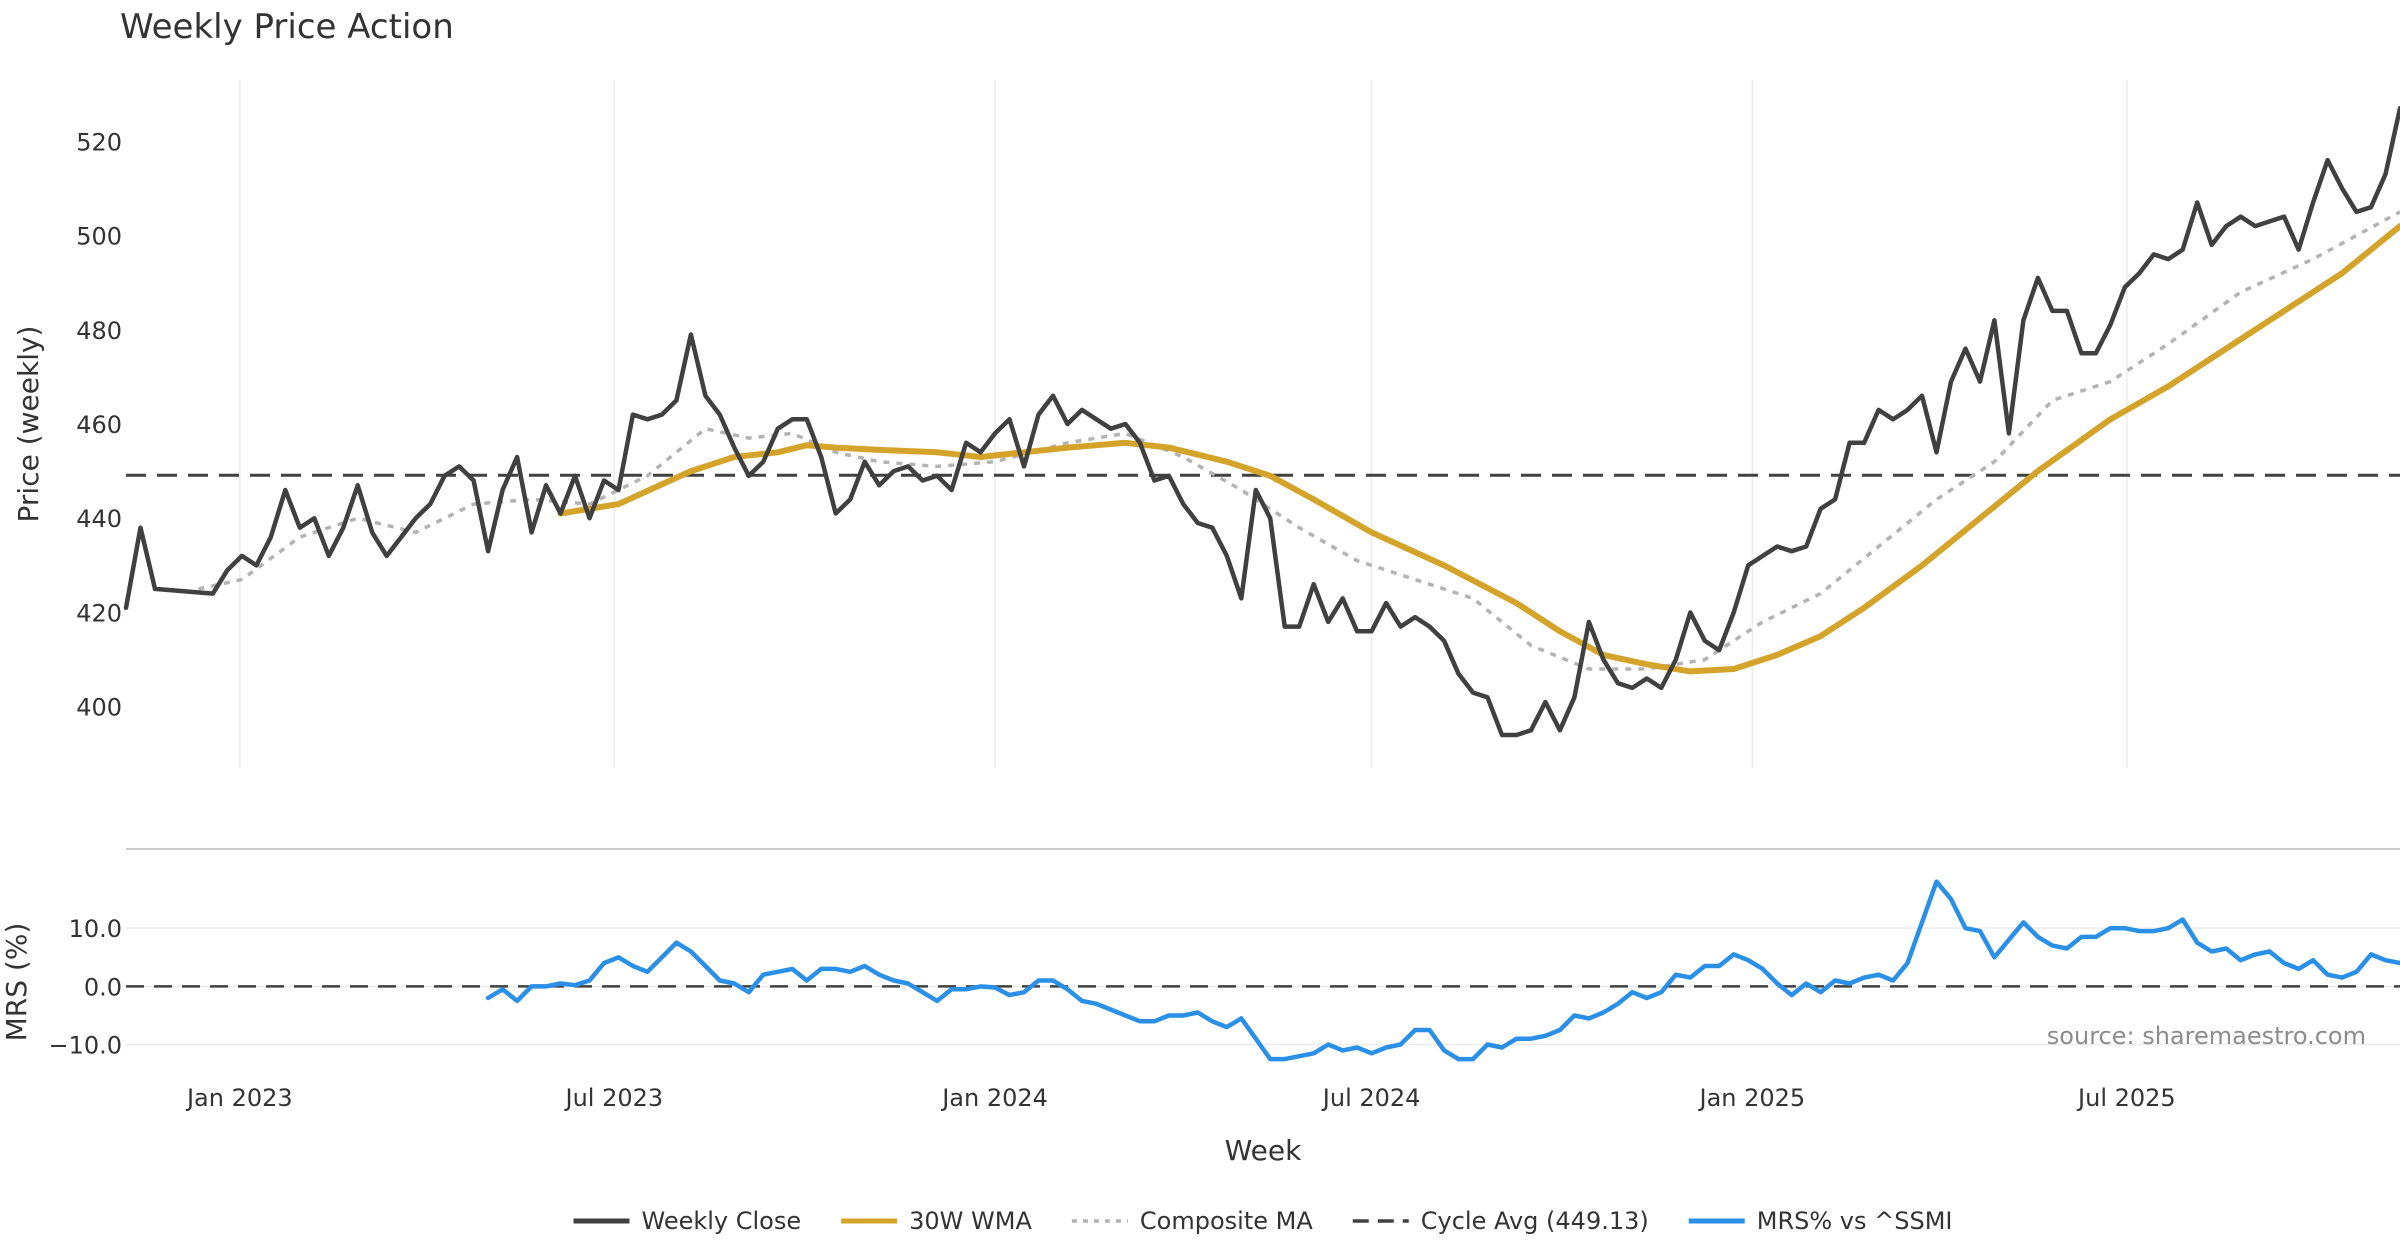 This screenshot has height=1260, width=2400. I want to click on legend-label: 30W WMA, so click(970, 1221).